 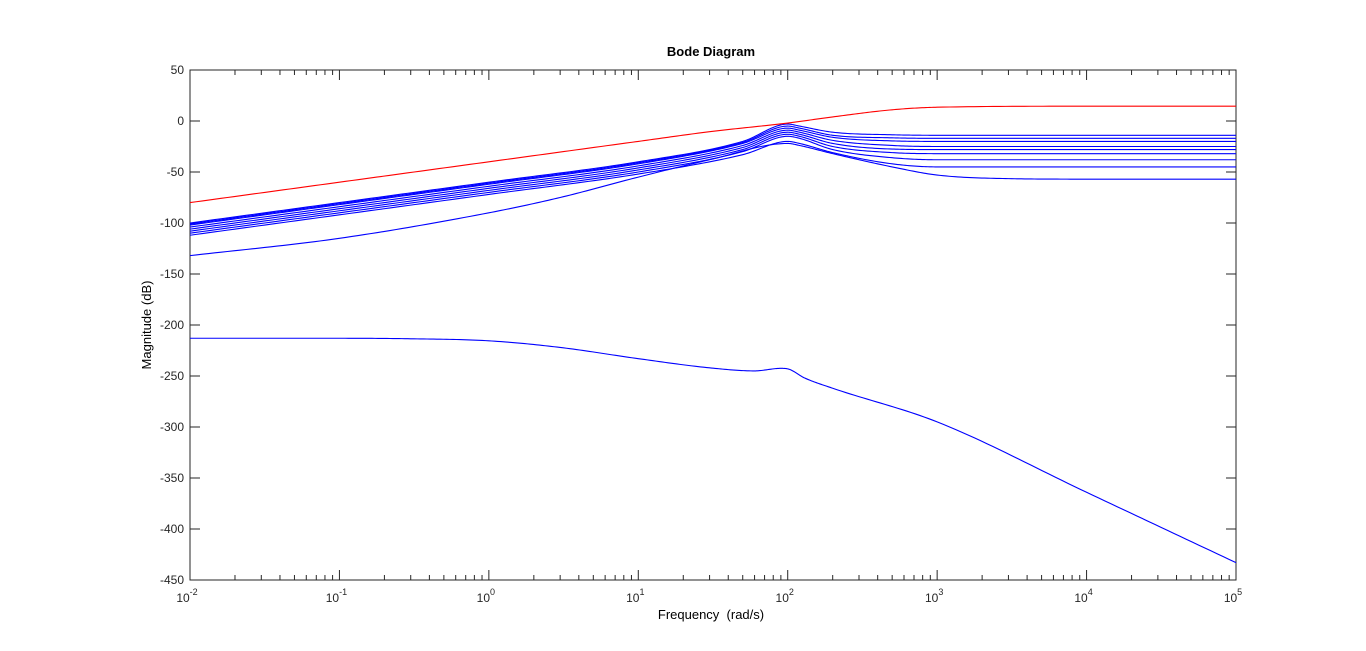 What do you see at coordinates (180, 121) in the screenshot?
I see `y-tick-label: 0` at bounding box center [180, 121].